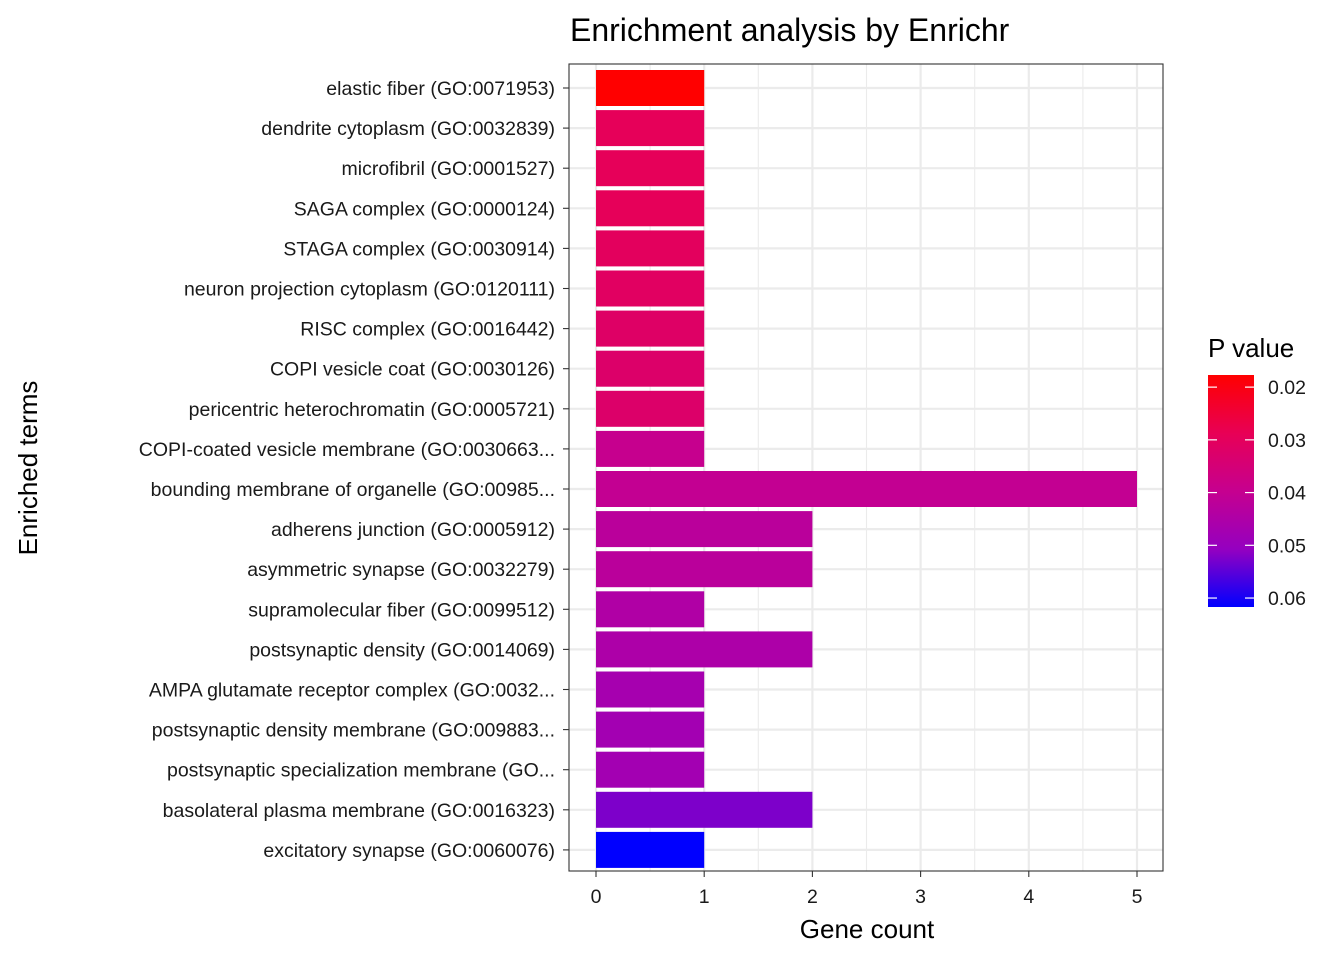  What do you see at coordinates (409, 851) in the screenshot?
I see `y-tick-label: excitatory synapse (GO:0060076)` at bounding box center [409, 851].